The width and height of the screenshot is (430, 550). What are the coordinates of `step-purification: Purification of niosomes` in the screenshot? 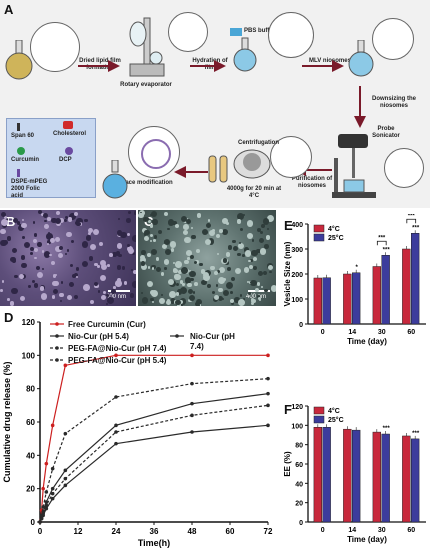 It's located at (312, 182).